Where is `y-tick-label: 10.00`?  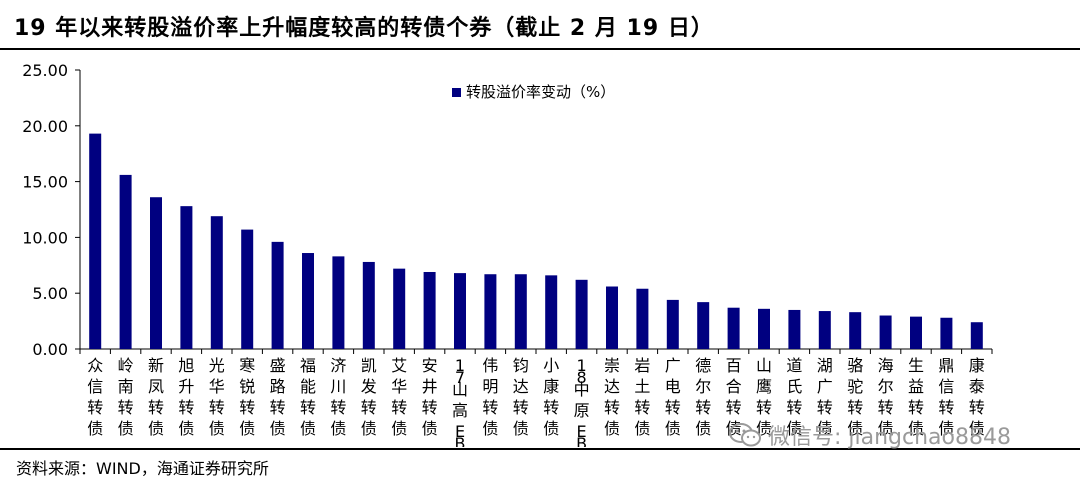
y-tick-label: 10.00 is located at coordinates (45, 237).